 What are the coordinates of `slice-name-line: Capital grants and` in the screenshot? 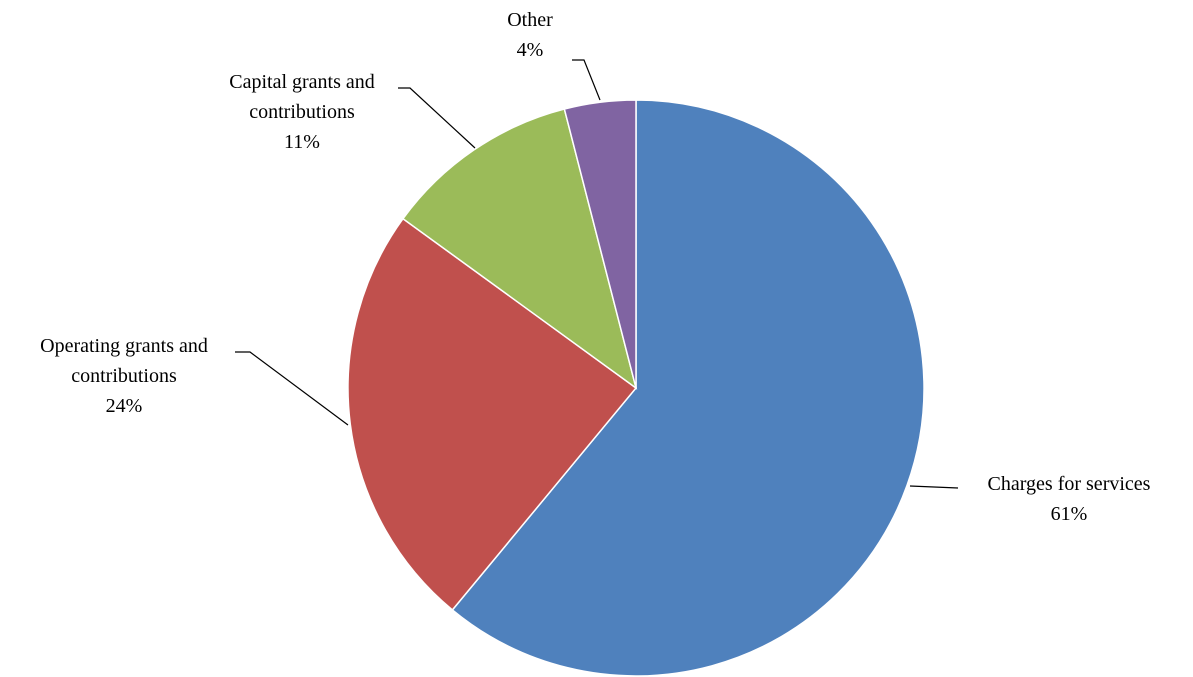 It's located at (302, 82).